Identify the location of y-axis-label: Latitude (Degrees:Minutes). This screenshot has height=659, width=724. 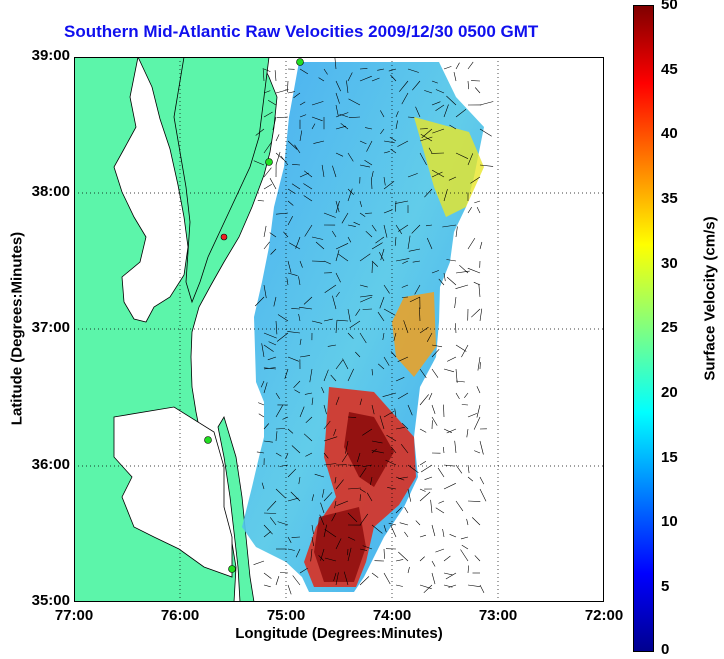
(17, 328).